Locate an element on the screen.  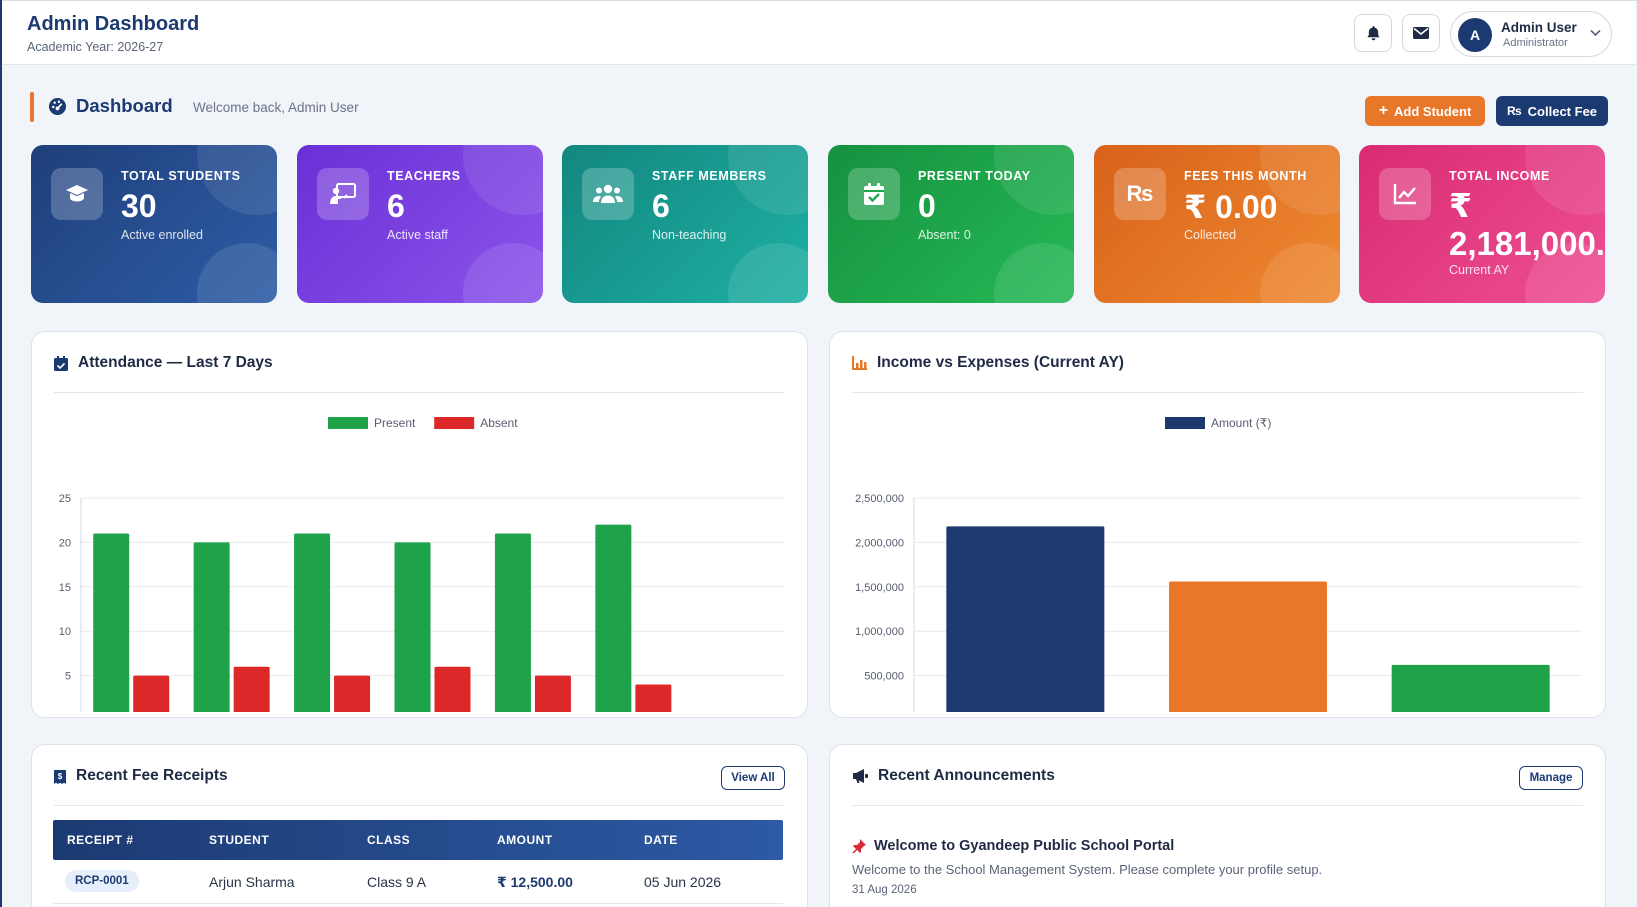
collect-fee-label: Collect Fee is located at coordinates (1562, 111).